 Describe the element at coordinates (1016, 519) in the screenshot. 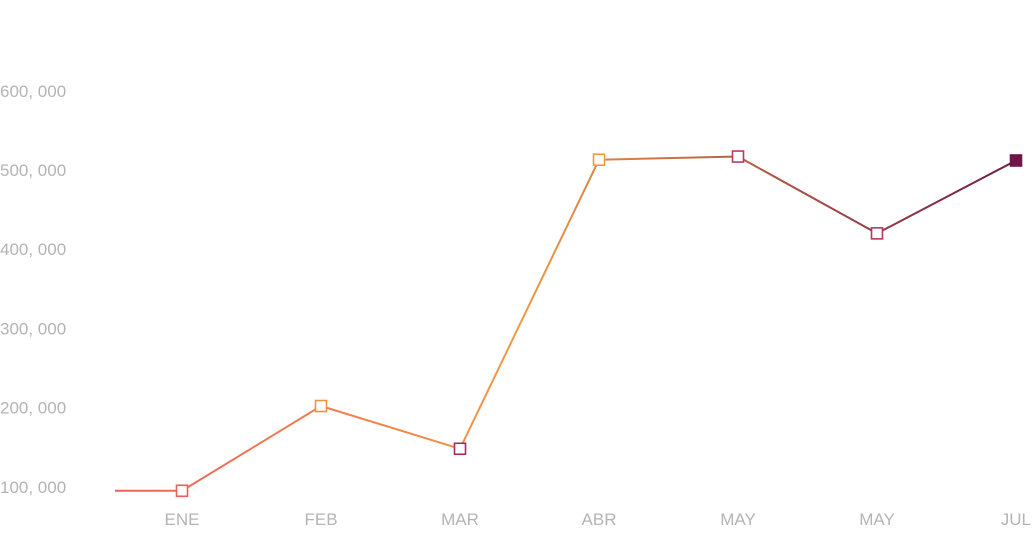

I see `x-tick-label: JUL` at that location.